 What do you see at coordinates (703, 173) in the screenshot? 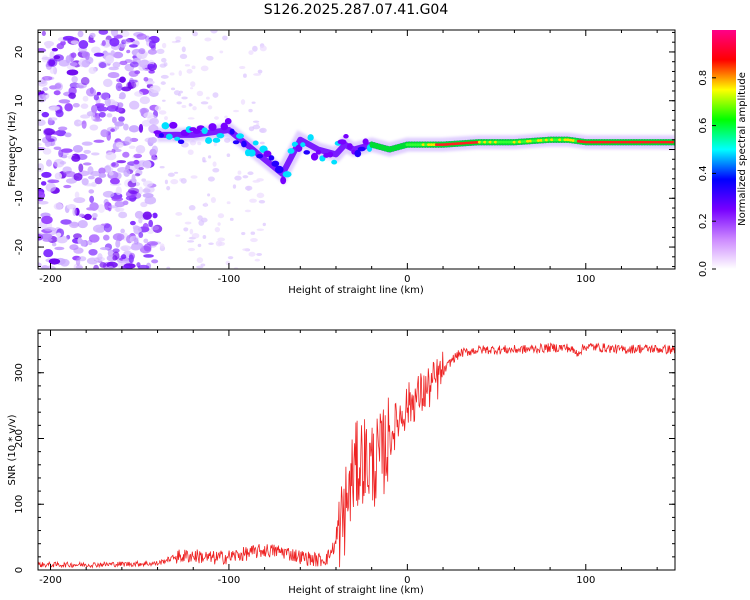
I see `colorbar-tick-label: 0.4` at bounding box center [703, 173].